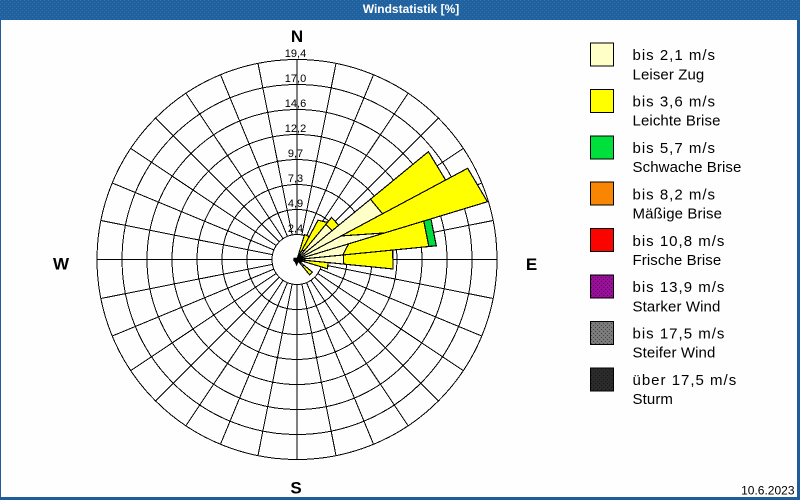 This screenshot has width=800, height=500. Describe the element at coordinates (675, 148) in the screenshot. I see `svg-text: bis 5,7 m/s` at that location.